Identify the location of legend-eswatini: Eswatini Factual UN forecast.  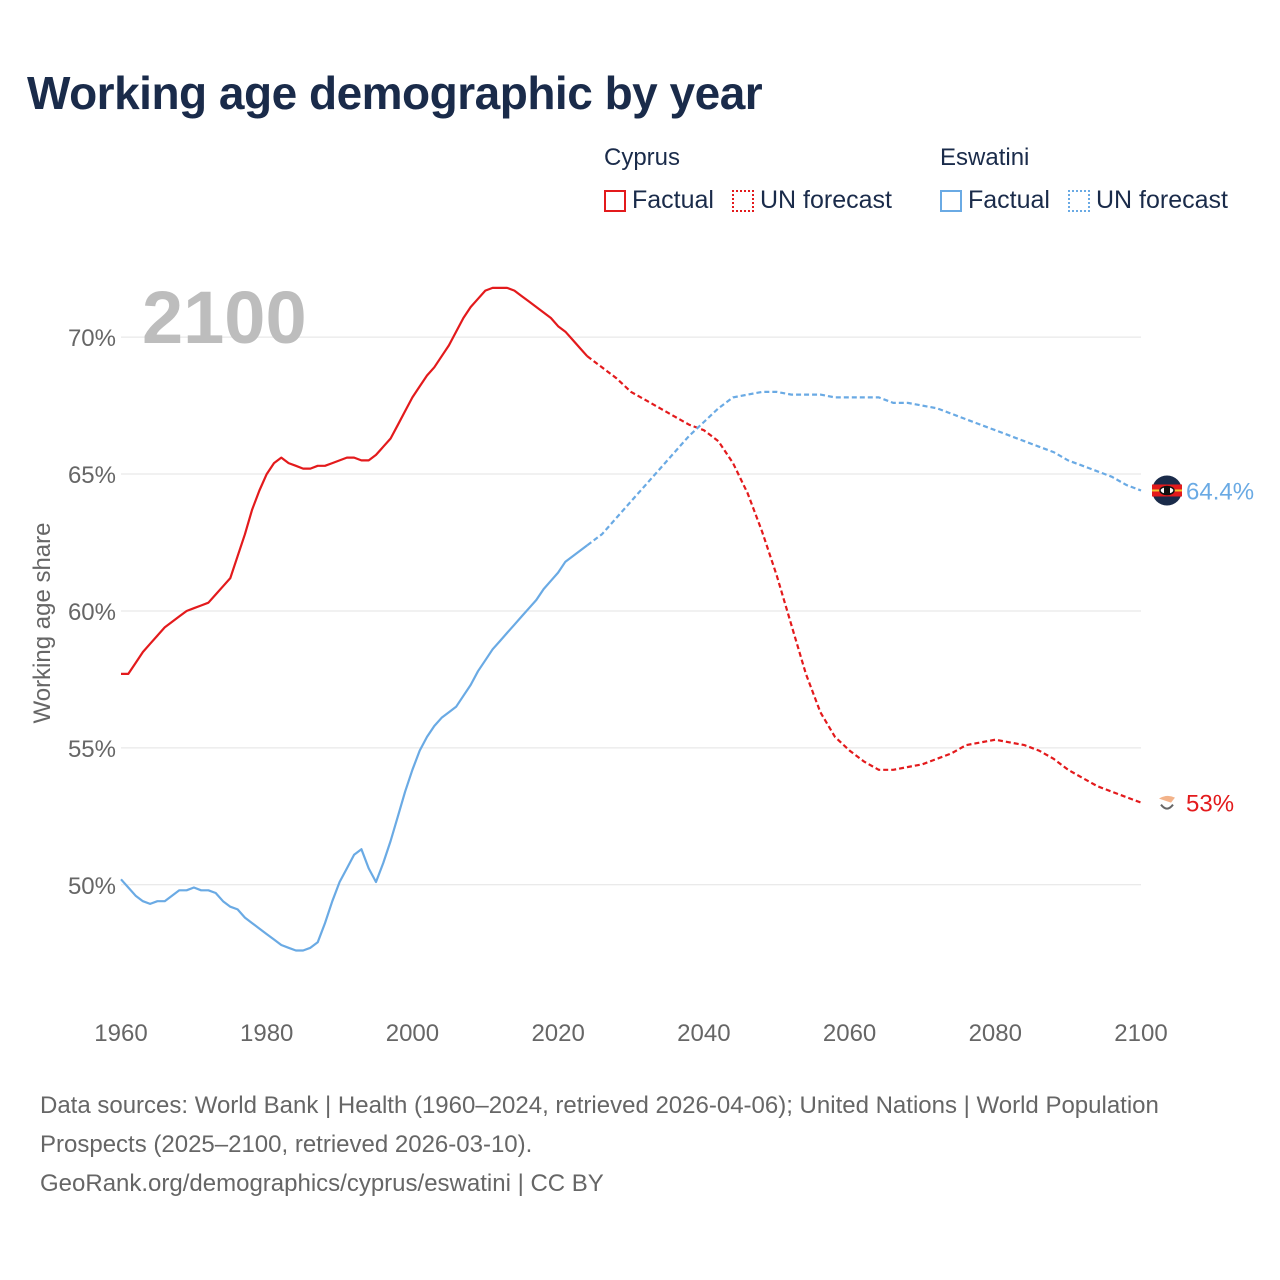
(1093, 179).